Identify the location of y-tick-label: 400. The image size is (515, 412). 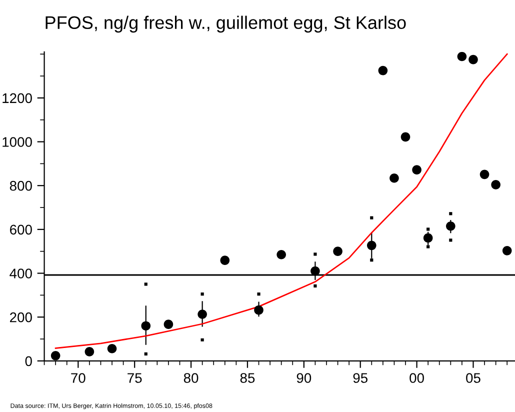
(21, 273).